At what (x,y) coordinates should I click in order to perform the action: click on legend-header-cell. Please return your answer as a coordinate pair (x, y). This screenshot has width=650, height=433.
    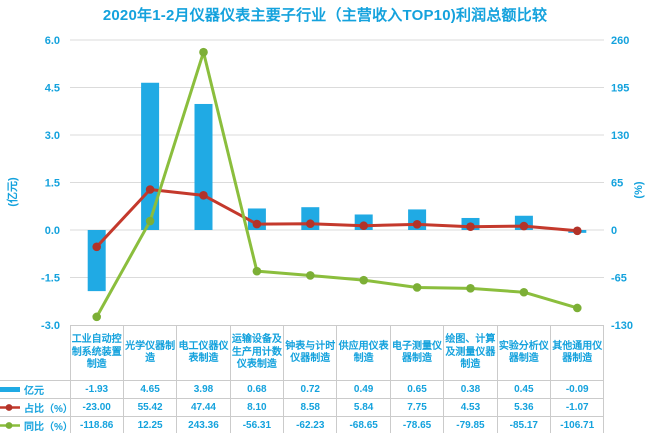
    Looking at the image, I should click on (35, 353).